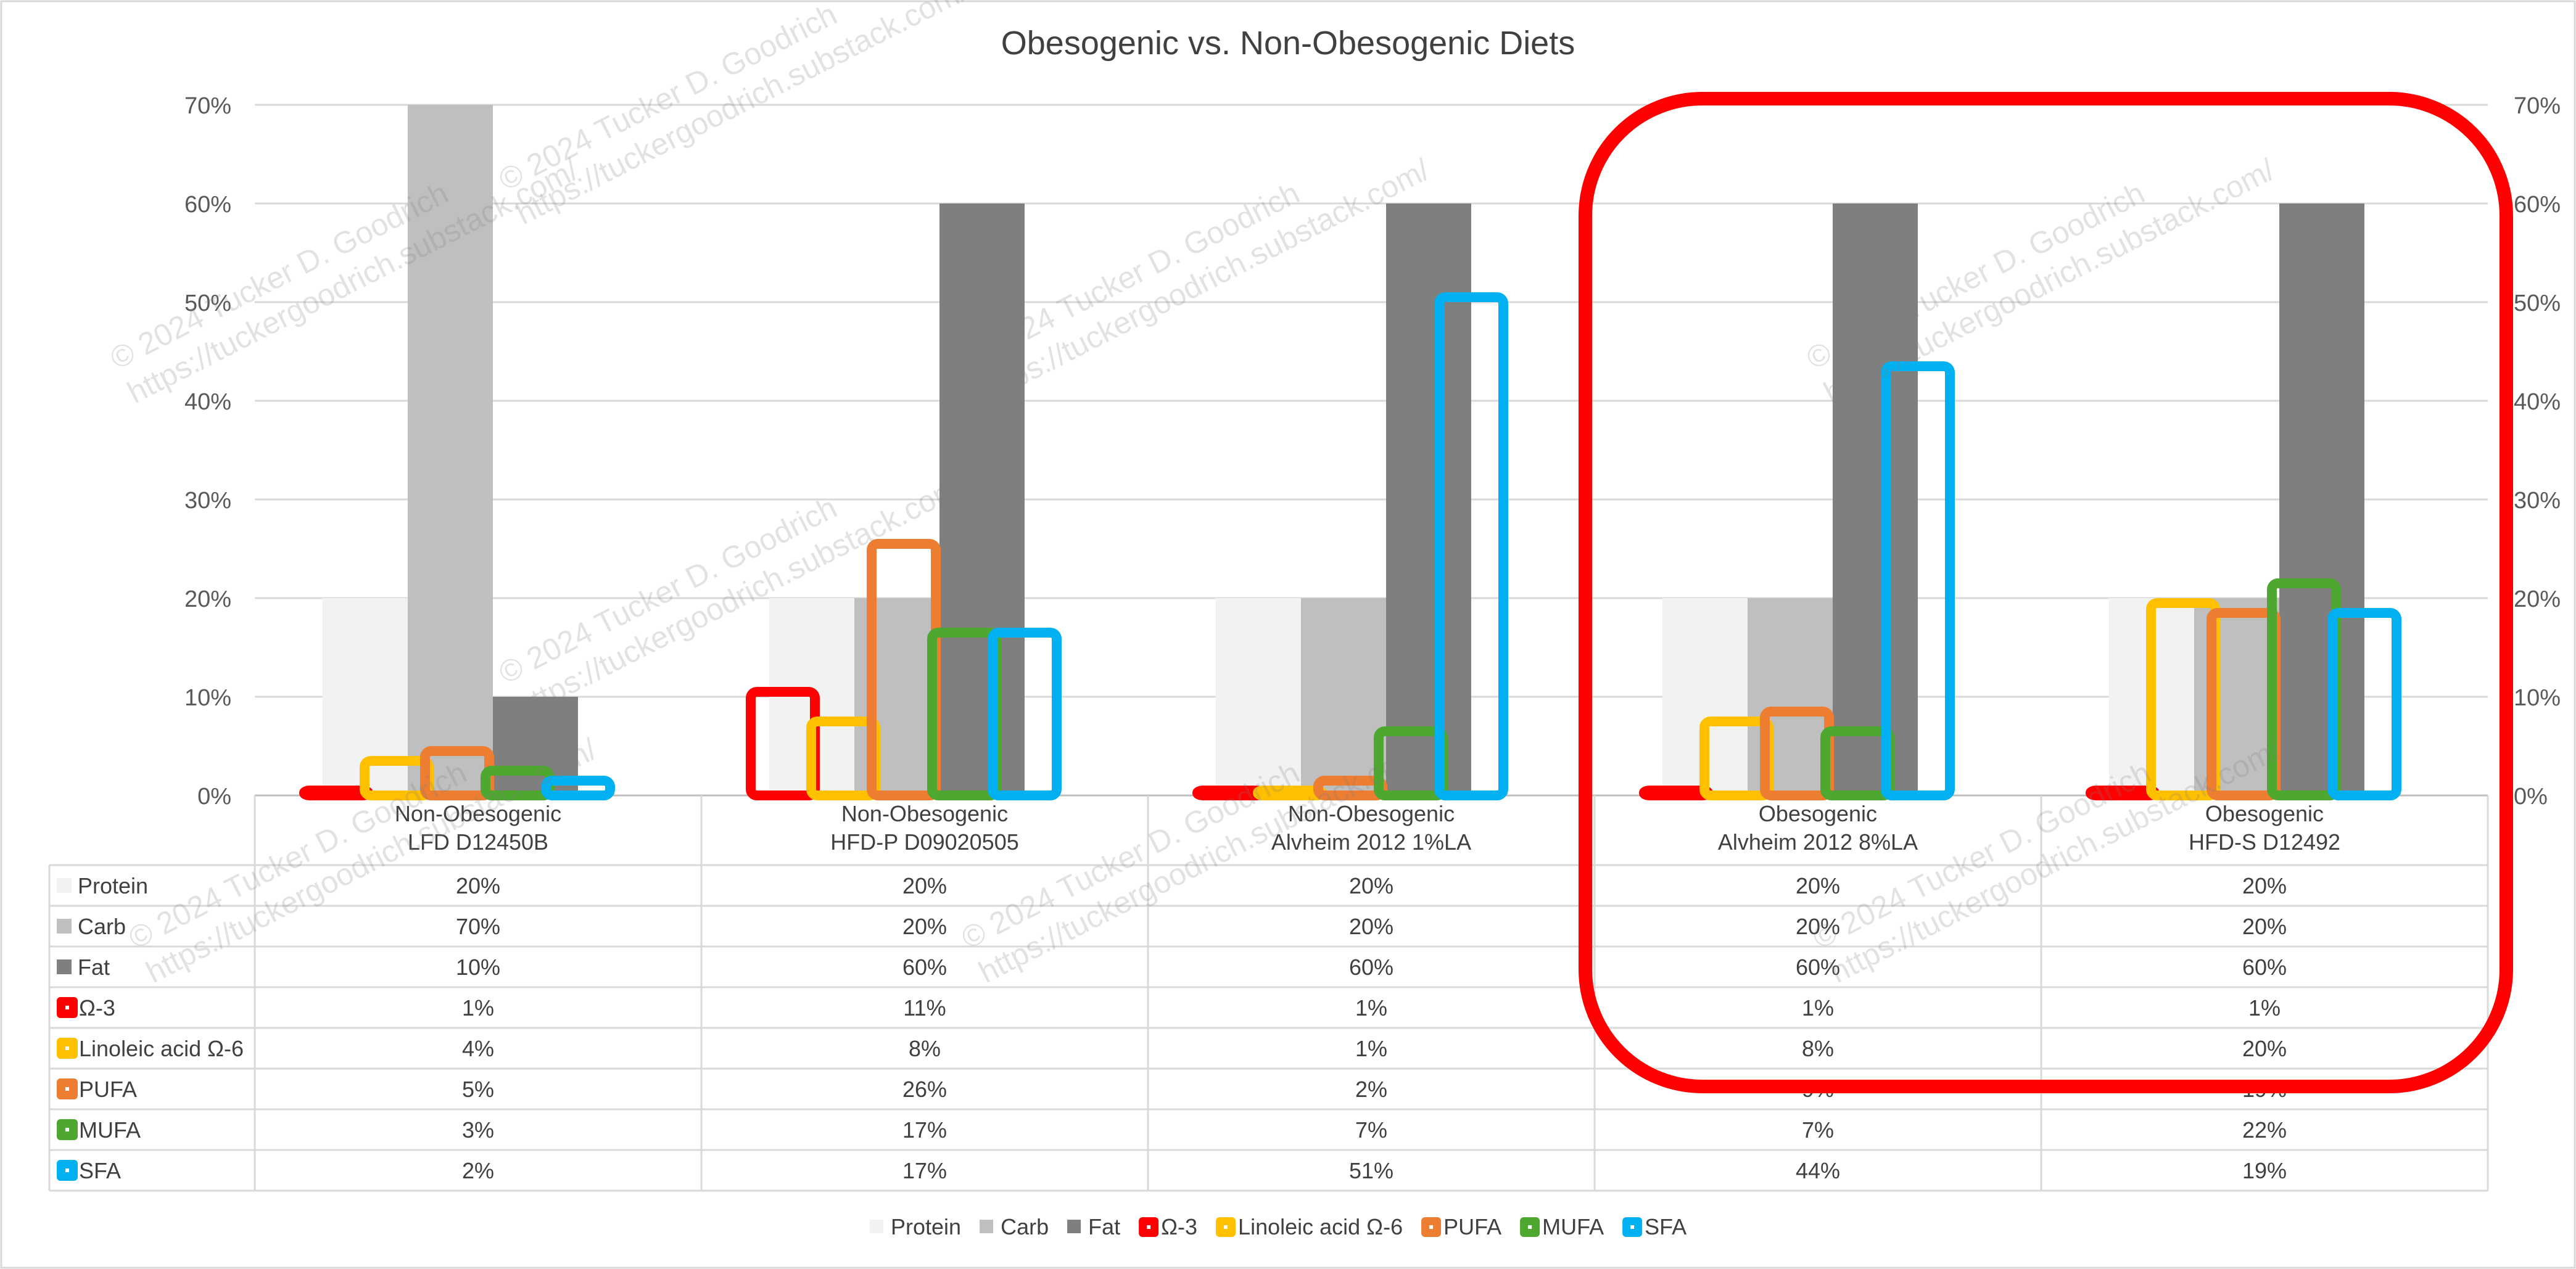 This screenshot has width=2576, height=1269. I want to click on table-cell: 11%, so click(924, 1008).